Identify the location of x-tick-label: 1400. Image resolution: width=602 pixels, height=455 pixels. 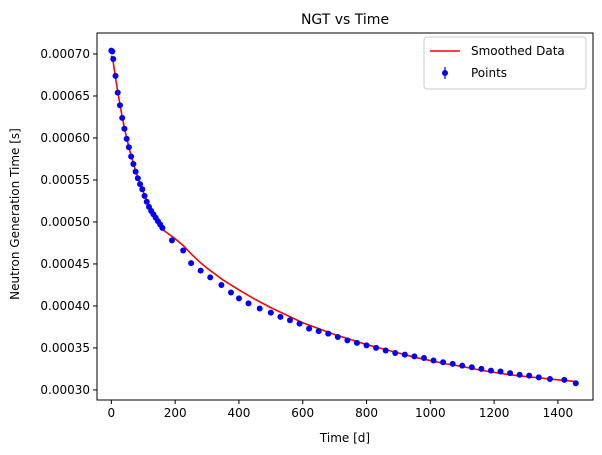
(558, 413).